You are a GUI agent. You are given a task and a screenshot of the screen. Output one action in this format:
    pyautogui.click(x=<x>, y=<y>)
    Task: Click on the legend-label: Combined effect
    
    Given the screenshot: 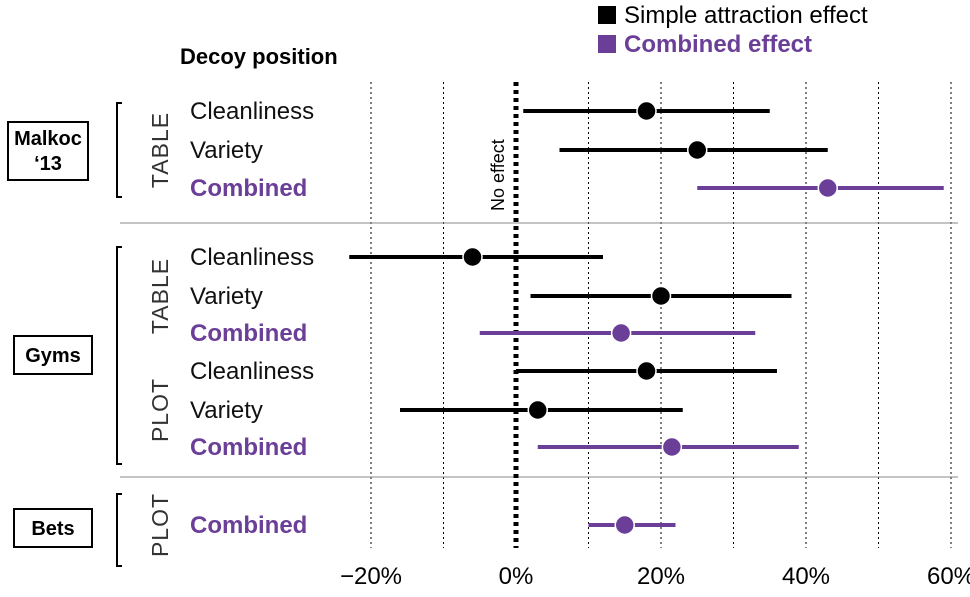 What is the action you would take?
    pyautogui.click(x=718, y=44)
    